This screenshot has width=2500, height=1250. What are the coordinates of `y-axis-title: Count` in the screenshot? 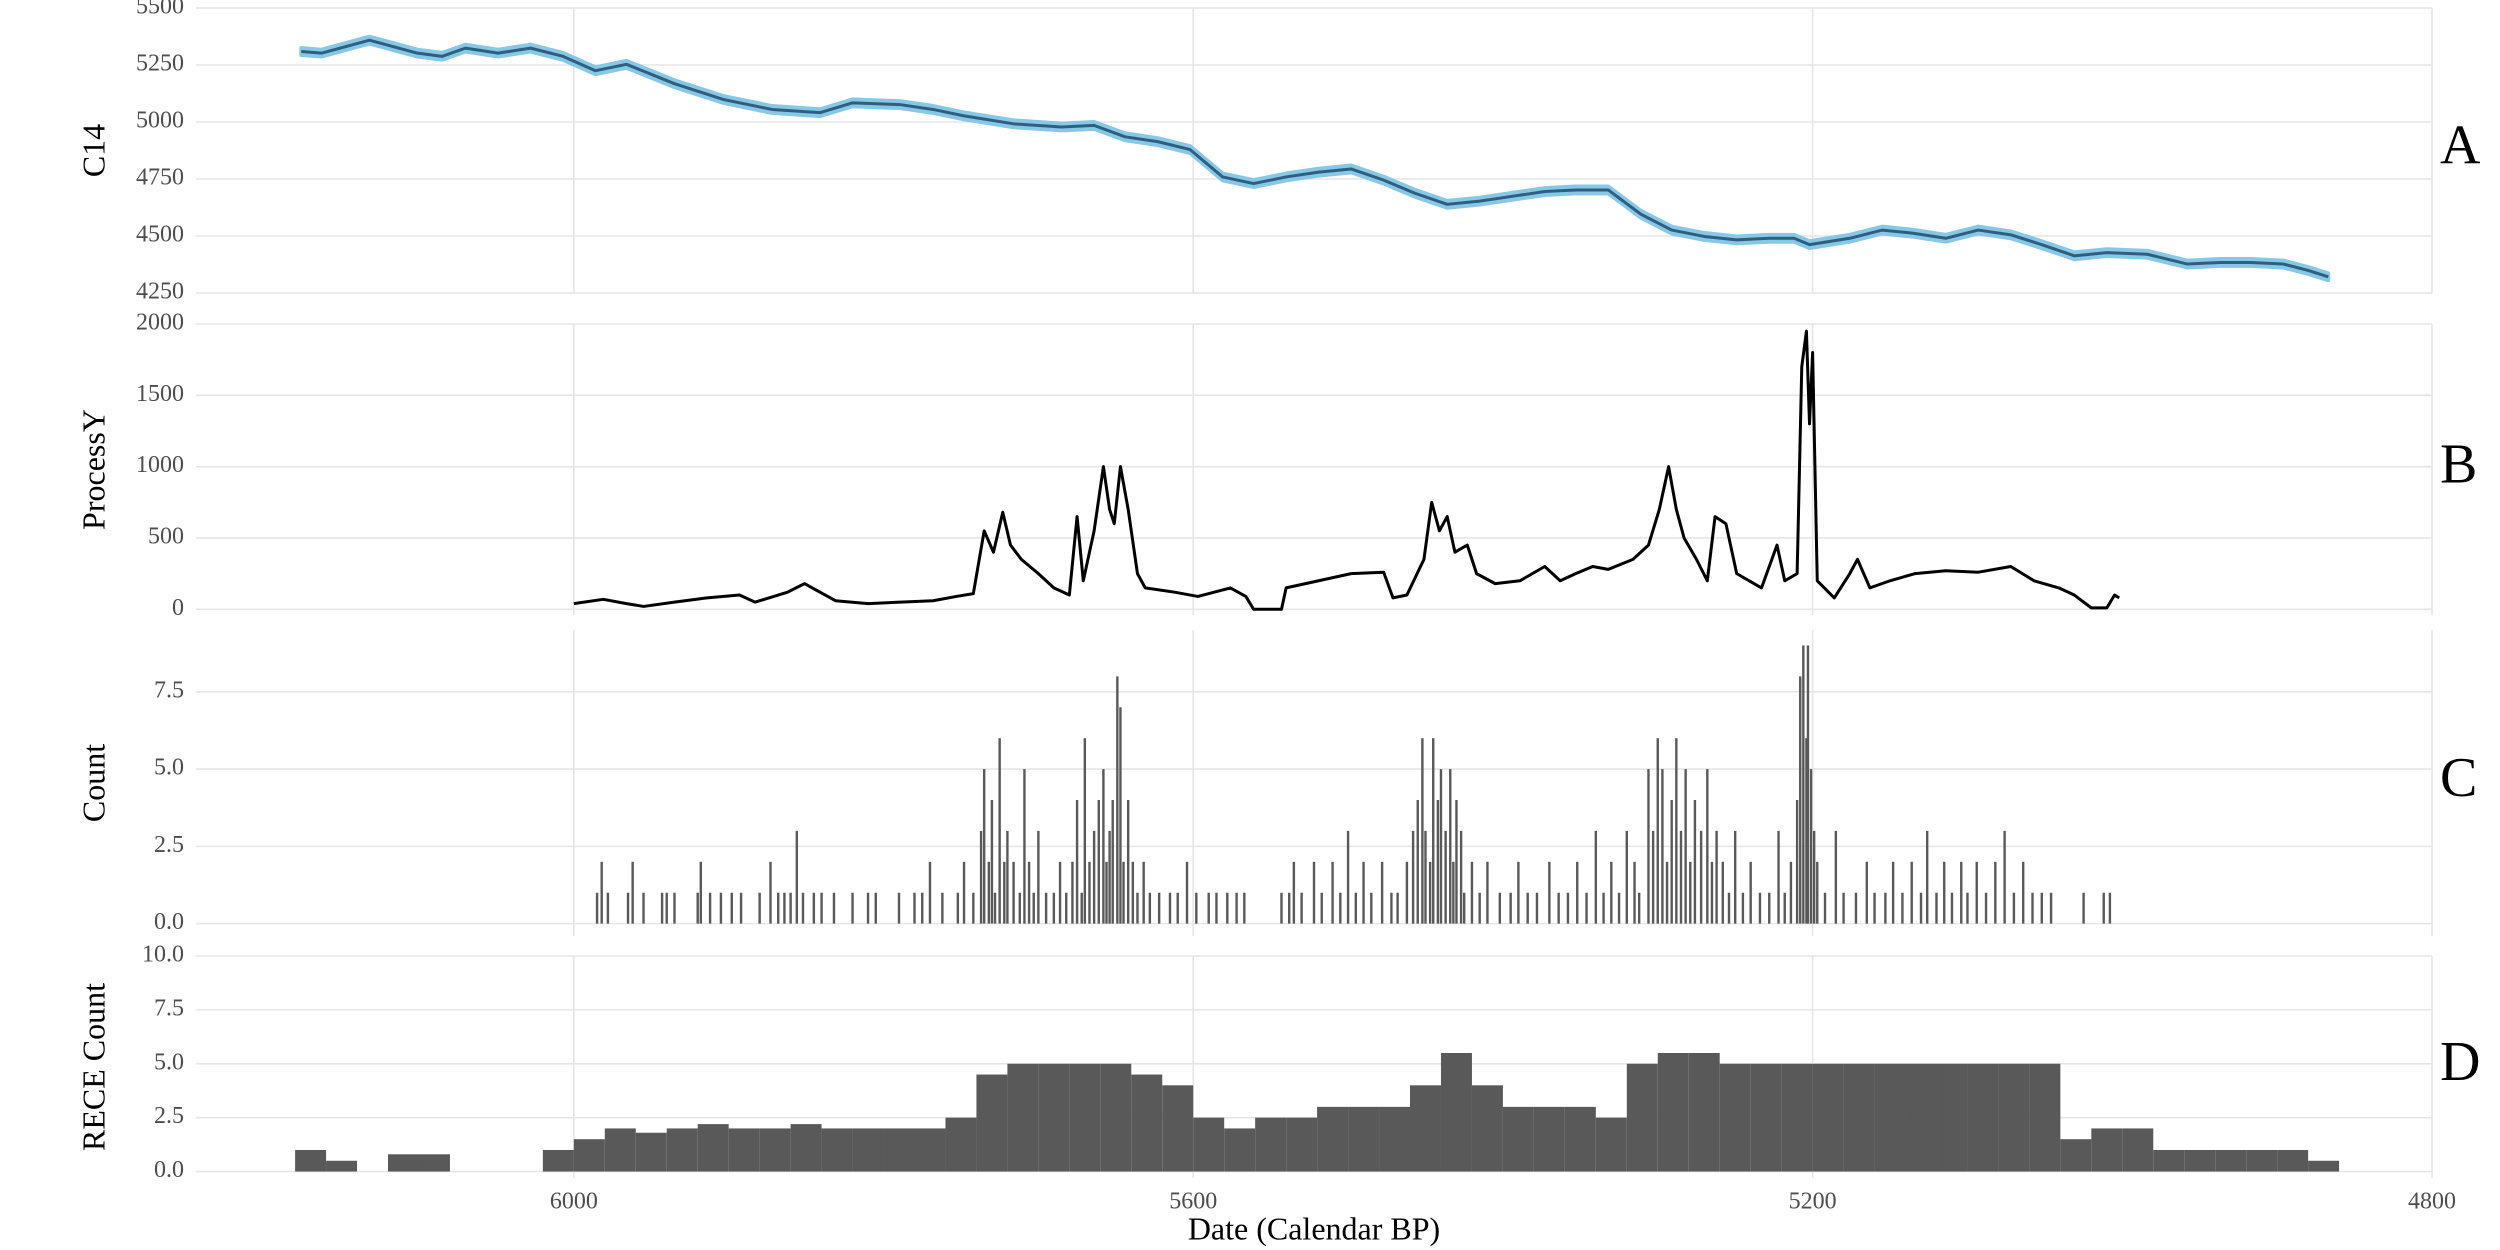 It's located at (93, 783).